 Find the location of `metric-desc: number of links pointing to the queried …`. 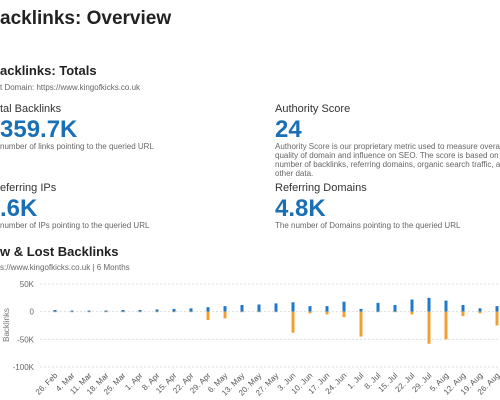

metric-desc: number of links pointing to the queried … is located at coordinates (77, 146).